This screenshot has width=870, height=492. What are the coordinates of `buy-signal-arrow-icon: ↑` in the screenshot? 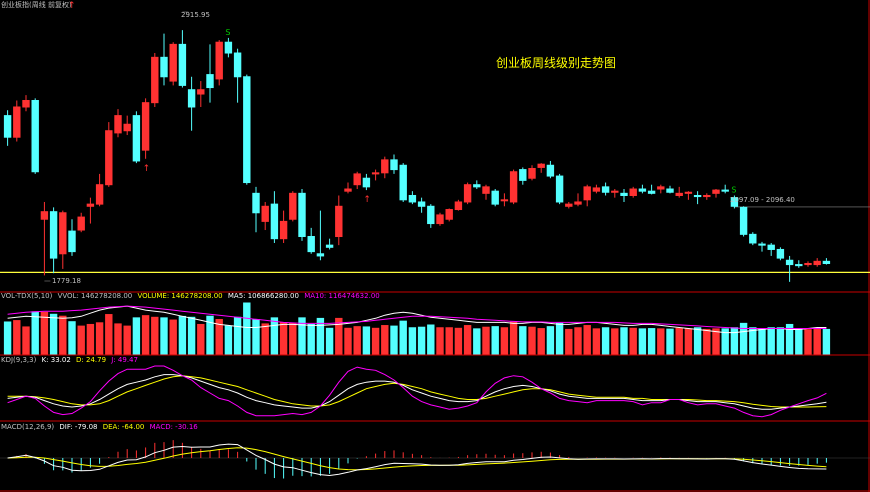 It's located at (147, 169).